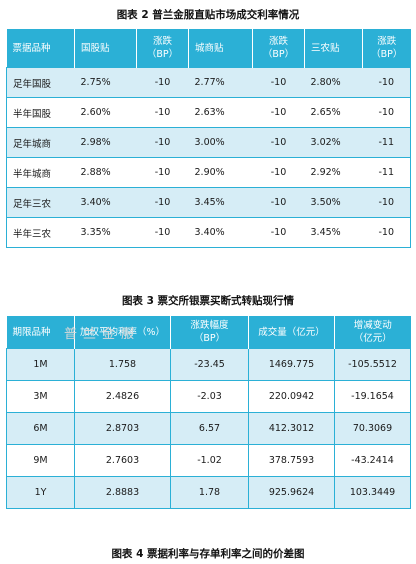 The width and height of the screenshot is (416, 564). What do you see at coordinates (105, 172) in the screenshot?
I see `rate-cell: 2.88%` at bounding box center [105, 172].